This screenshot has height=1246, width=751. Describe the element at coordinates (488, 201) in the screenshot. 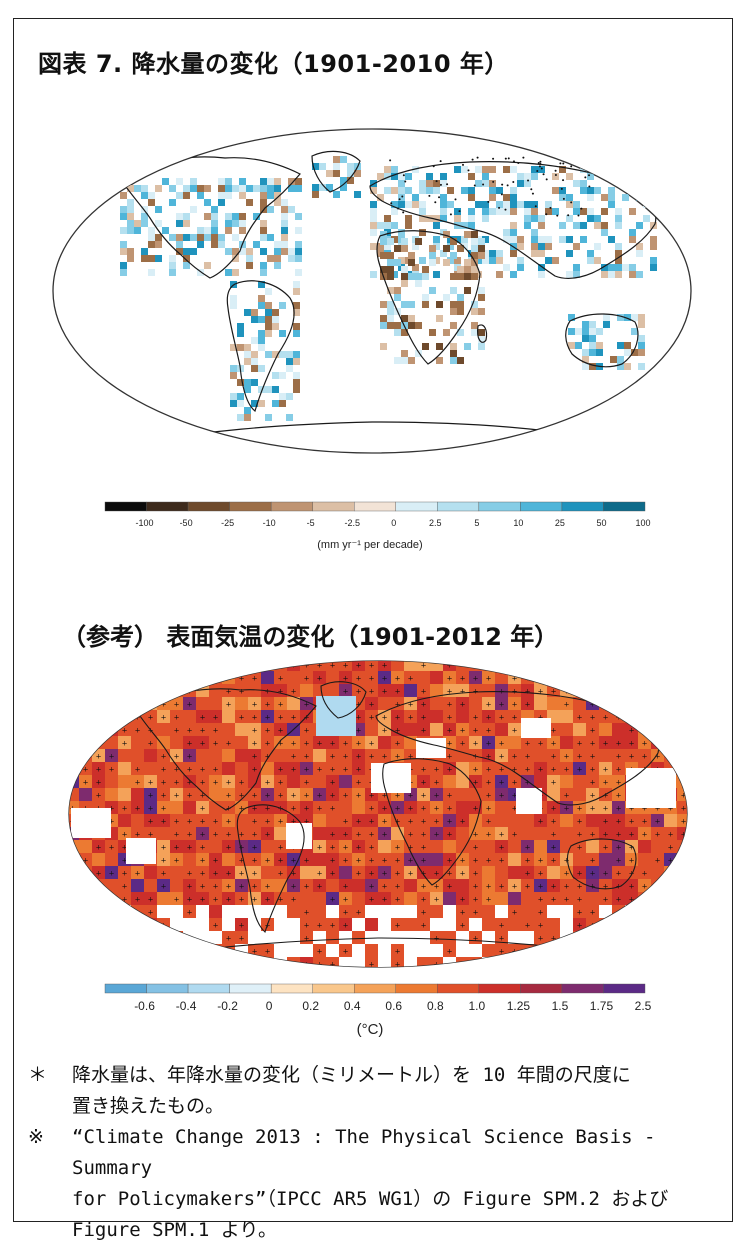

I see `significance-dot` at that location.